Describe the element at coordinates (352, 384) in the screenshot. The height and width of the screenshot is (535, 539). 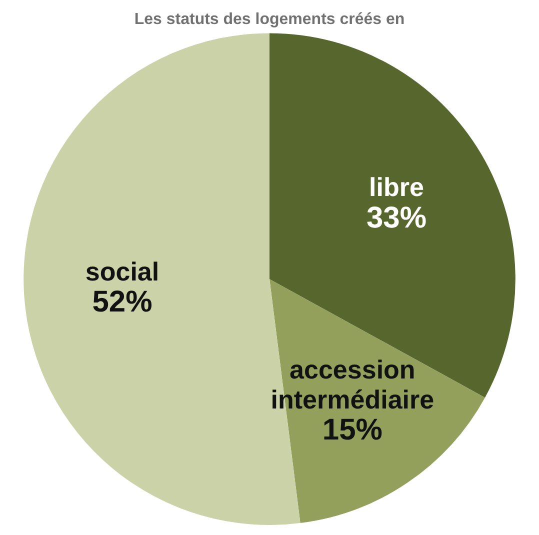
I see `slice-label: accession intermédiaire` at that location.